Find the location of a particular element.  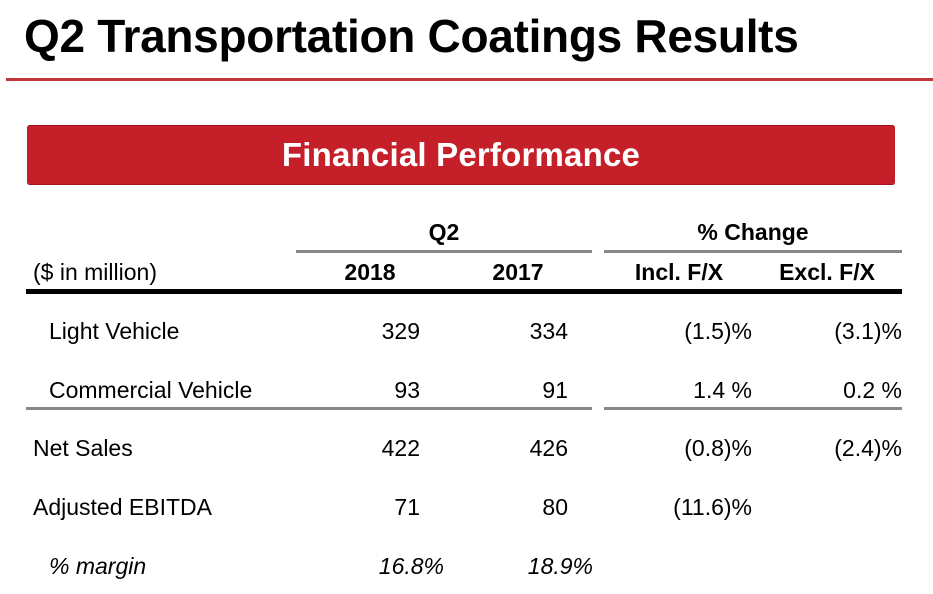

cell-2018: 422 is located at coordinates (400, 448).